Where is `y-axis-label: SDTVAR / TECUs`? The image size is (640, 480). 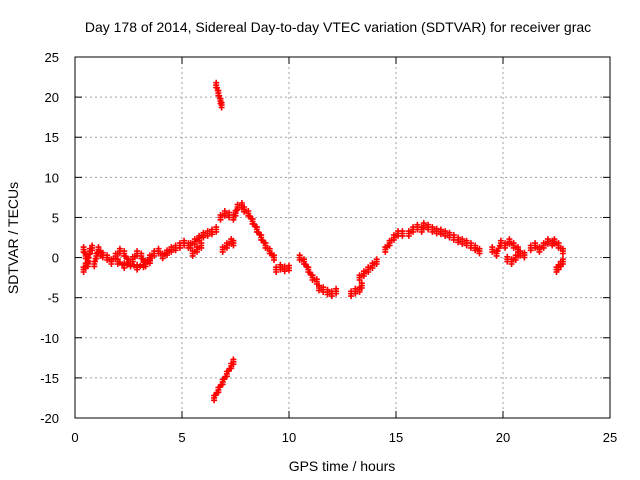 y-axis-label: SDTVAR / TECUs is located at coordinates (13, 238).